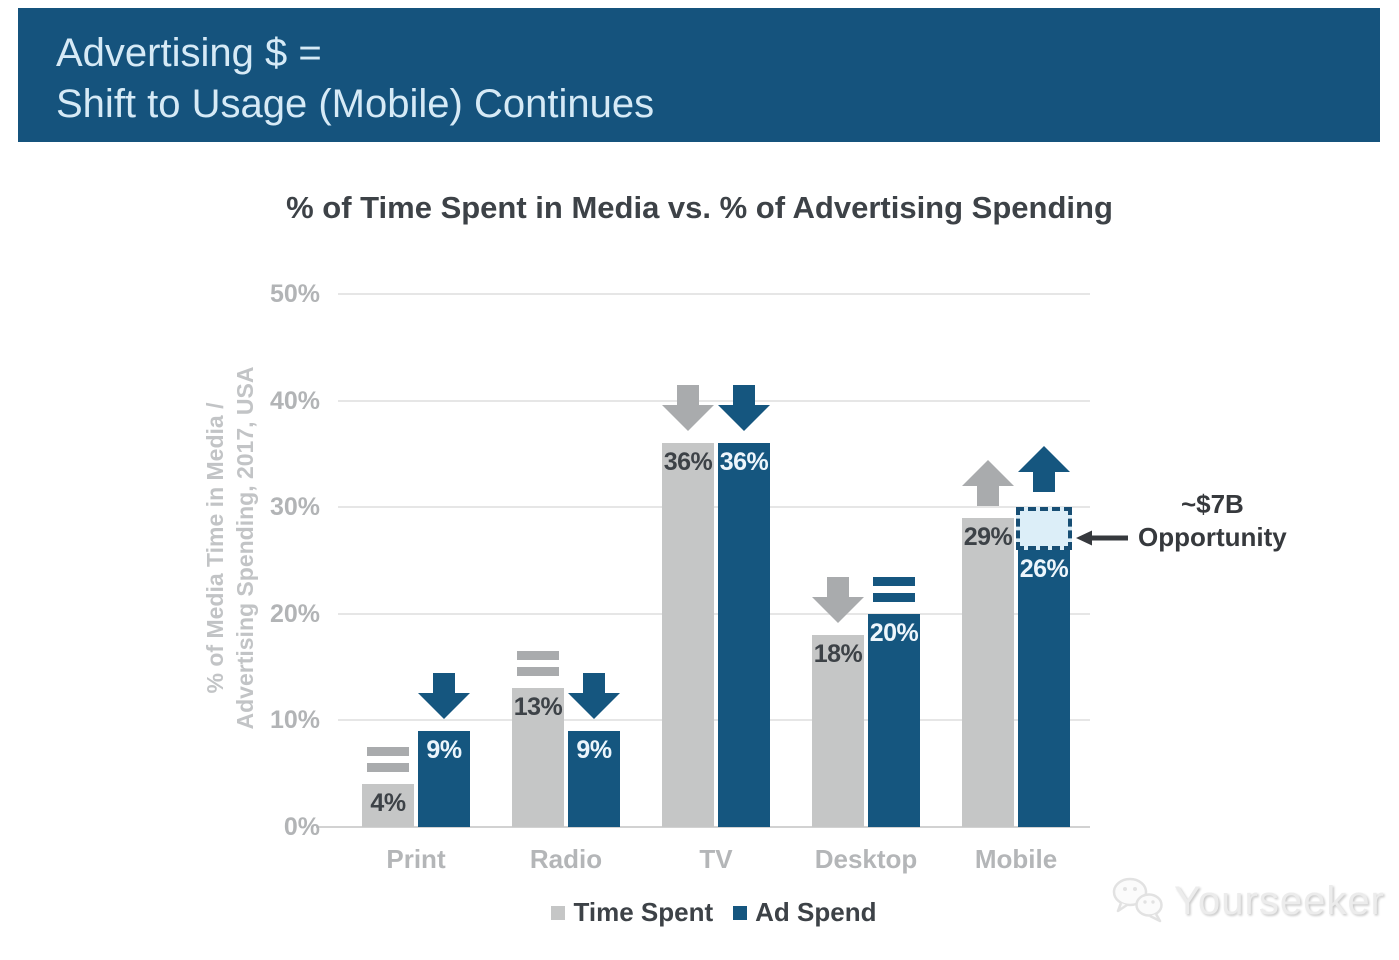 This screenshot has height=960, width=1399. I want to click on bar-desktop-ad-spend: 20%, so click(894, 720).